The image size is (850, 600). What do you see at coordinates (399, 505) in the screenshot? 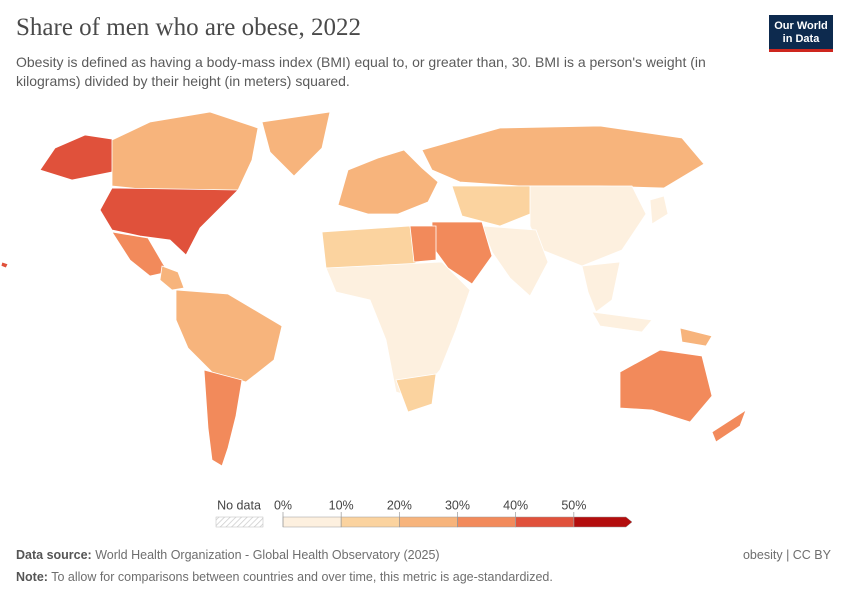
I see `legend-tick-label: 20%` at bounding box center [399, 505].